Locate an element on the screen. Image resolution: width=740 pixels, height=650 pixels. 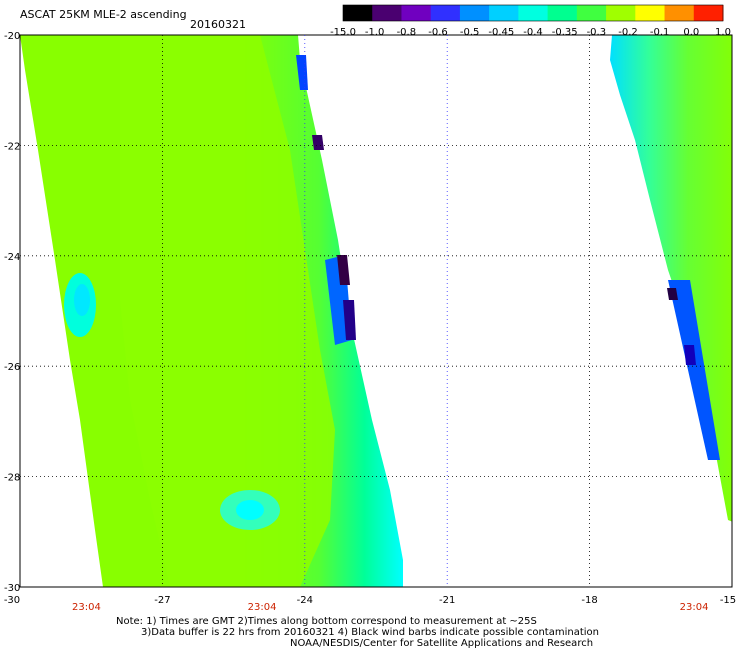
colorbar-label: -15.0 is located at coordinates (343, 32).